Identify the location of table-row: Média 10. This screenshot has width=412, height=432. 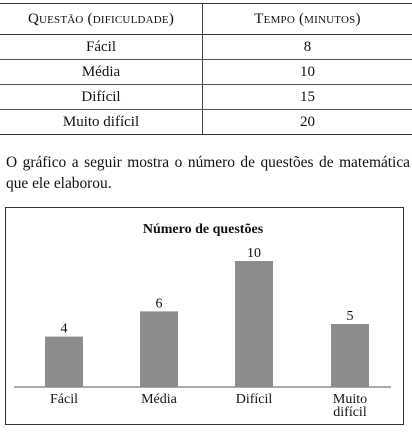
(206, 72).